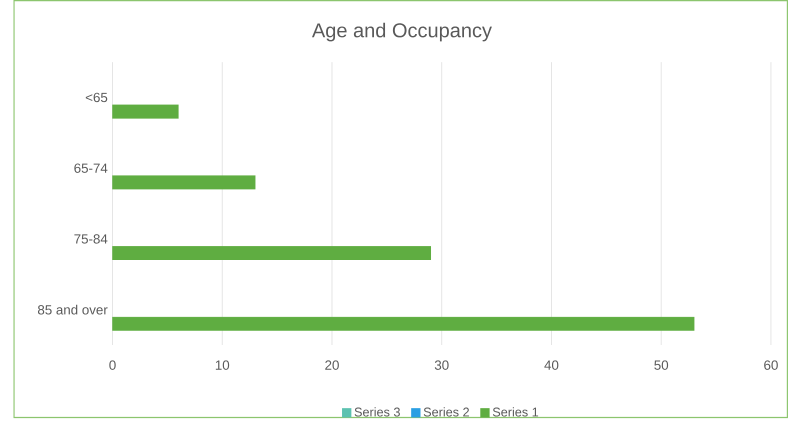  I want to click on x-tick-label: 40, so click(551, 365).